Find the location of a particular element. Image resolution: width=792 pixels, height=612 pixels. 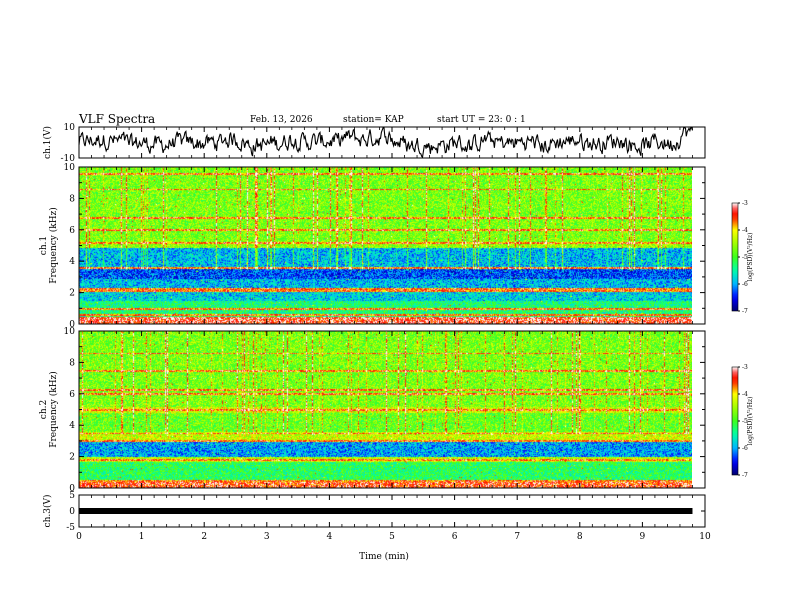

x-tick-label: 2 is located at coordinates (204, 537).